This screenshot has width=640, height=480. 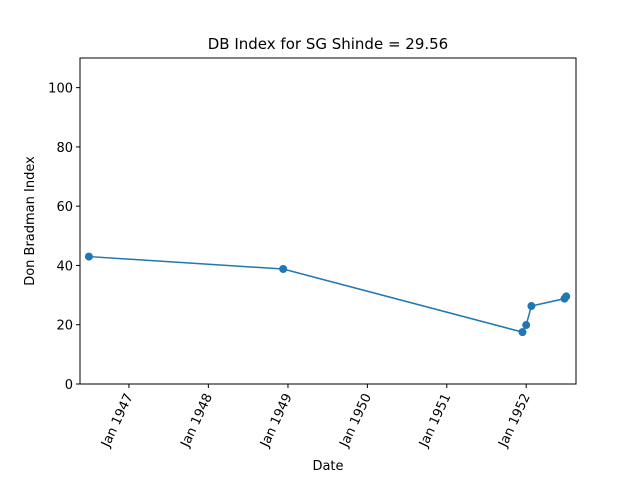 I want to click on x-tick-label: Jan 1950, so click(x=356, y=420).